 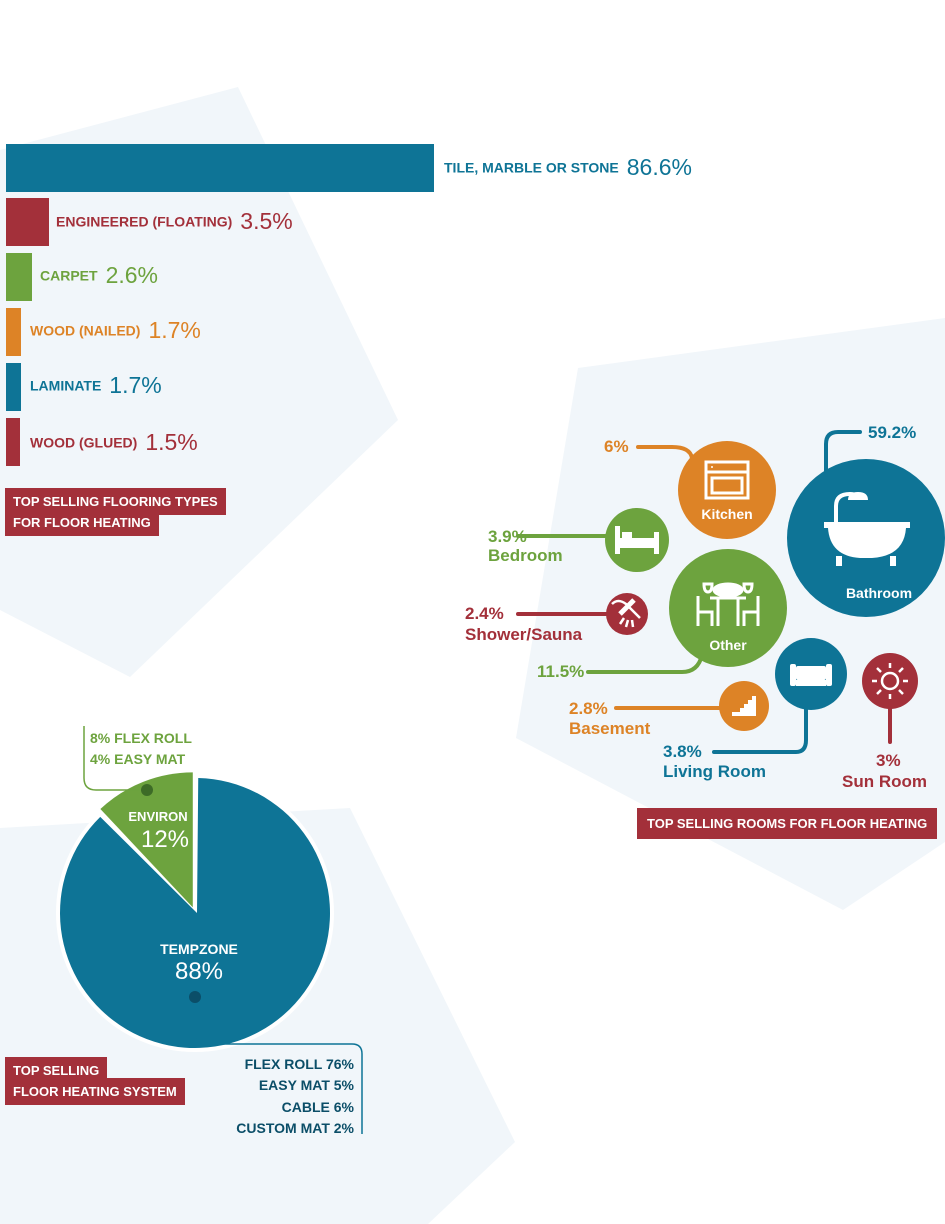 What do you see at coordinates (99, 275) in the screenshot?
I see `bar-row-carpet: CARPET 2.6%` at bounding box center [99, 275].